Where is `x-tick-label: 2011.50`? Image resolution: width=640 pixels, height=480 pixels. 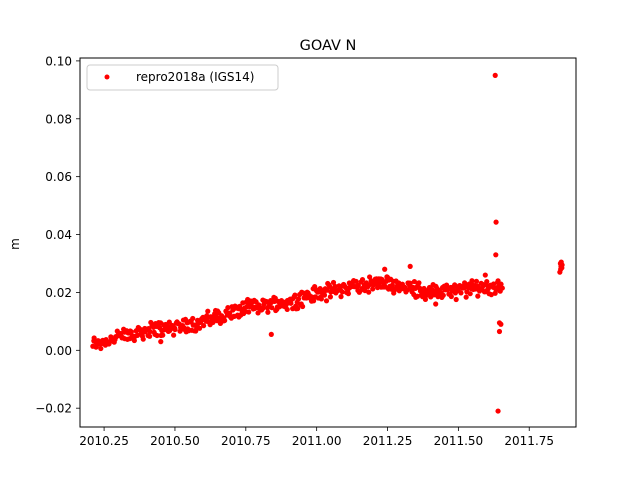
x-tick-label: 2011.50 is located at coordinates (459, 441).